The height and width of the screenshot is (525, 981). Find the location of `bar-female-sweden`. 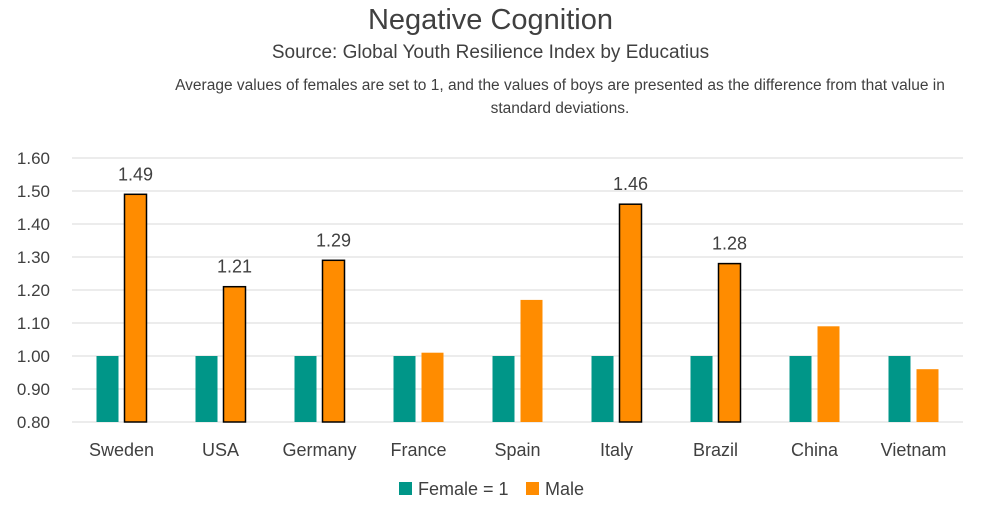

bar-female-sweden is located at coordinates (107, 389).